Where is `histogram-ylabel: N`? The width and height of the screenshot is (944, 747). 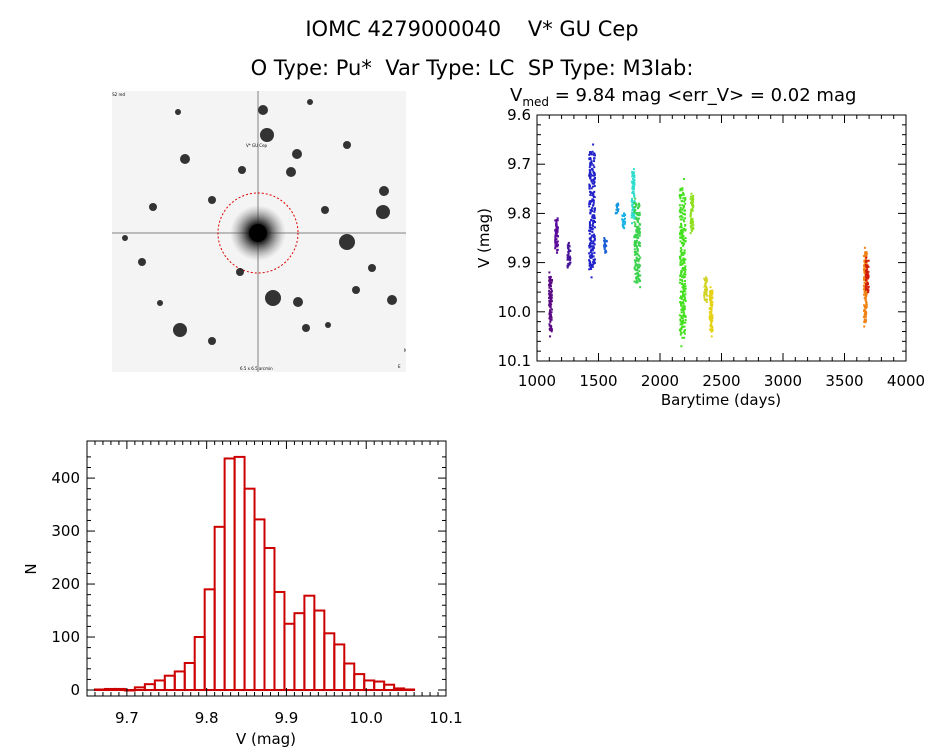
histogram-ylabel: N is located at coordinates (31, 568).